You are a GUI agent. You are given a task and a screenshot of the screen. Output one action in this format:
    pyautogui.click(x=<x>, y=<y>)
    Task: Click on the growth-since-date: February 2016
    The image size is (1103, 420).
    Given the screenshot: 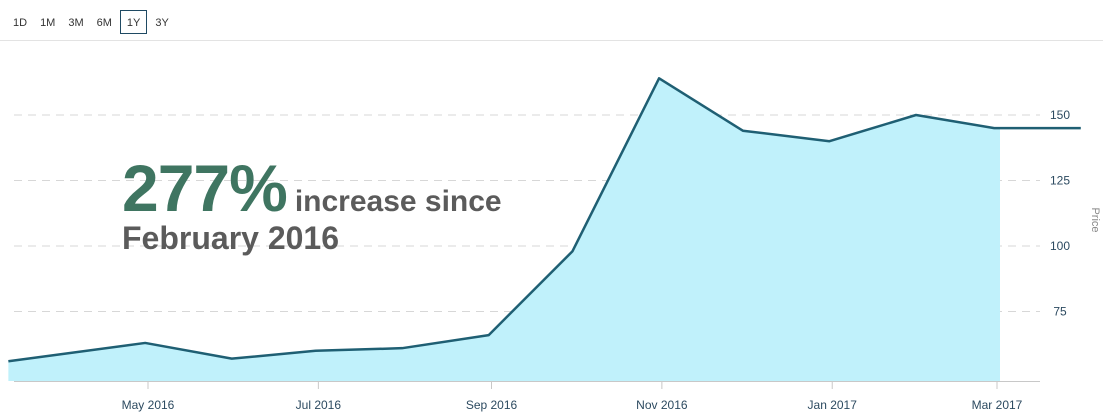 What is the action you would take?
    pyautogui.click(x=231, y=238)
    